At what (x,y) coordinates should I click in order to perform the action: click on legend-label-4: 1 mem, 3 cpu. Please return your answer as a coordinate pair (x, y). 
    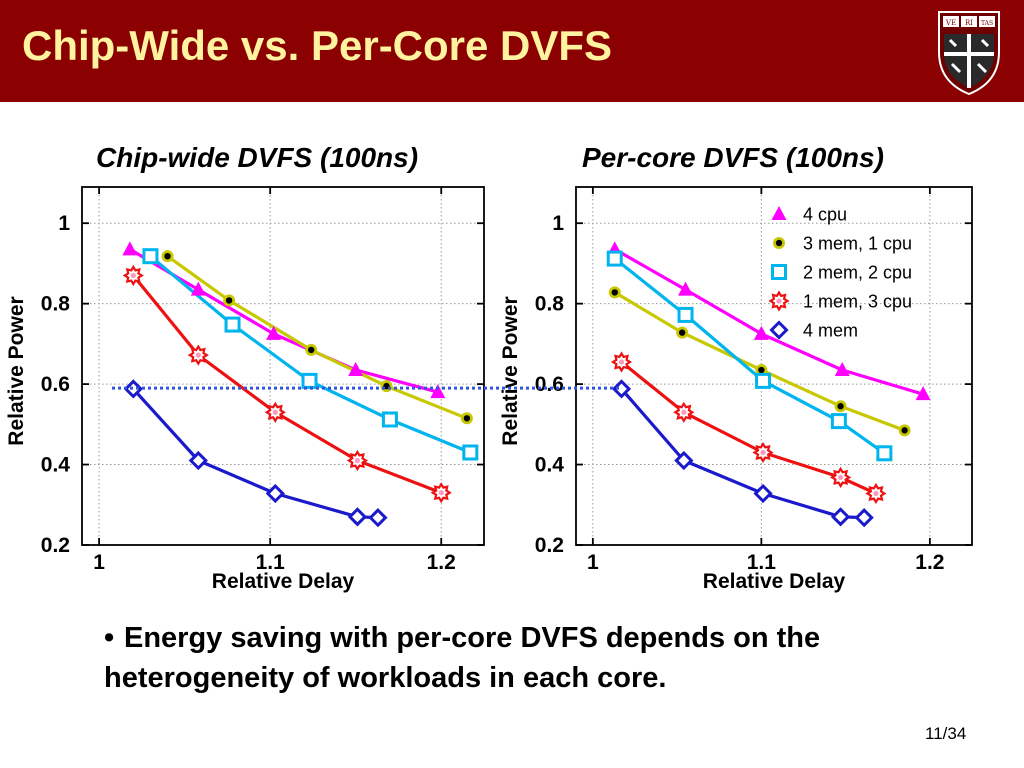
    Looking at the image, I should click on (857, 302).